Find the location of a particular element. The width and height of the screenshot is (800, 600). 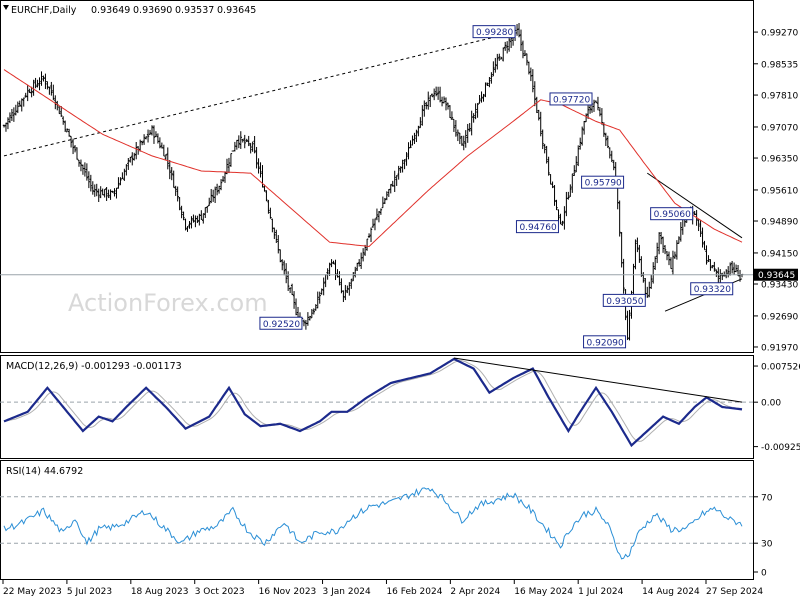

rsi-grid is located at coordinates (376, 520).